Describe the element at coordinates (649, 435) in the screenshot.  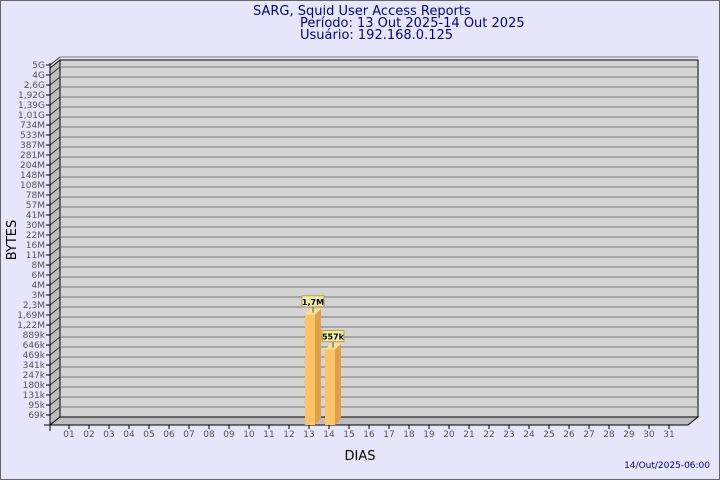
I see `x-tick-label: 30` at that location.